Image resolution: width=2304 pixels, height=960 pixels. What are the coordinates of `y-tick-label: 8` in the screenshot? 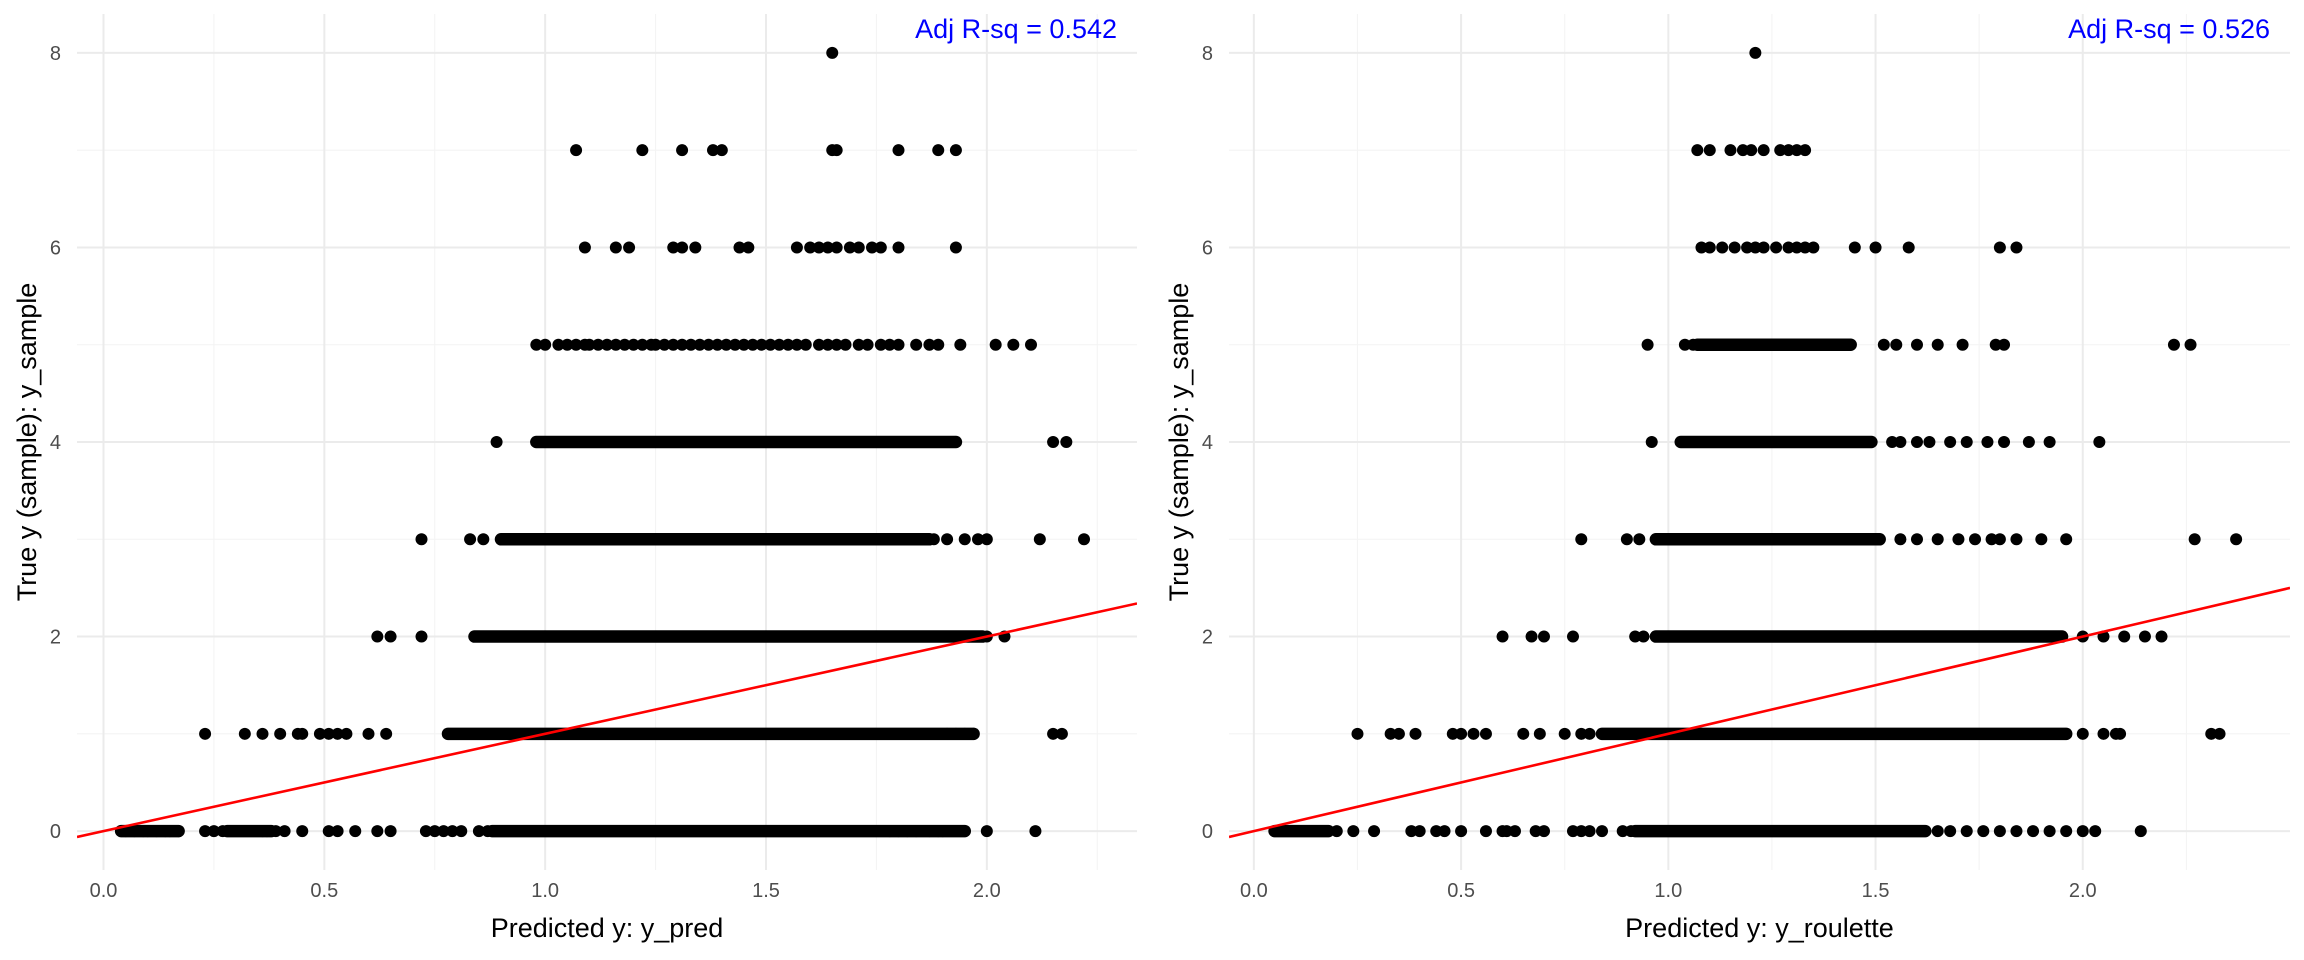 It's located at (1207, 54).